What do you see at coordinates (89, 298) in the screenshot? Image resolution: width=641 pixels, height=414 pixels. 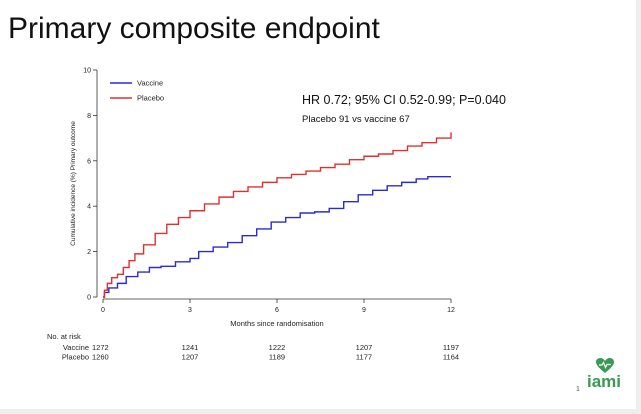 I see `y-tick-label: 0` at bounding box center [89, 298].